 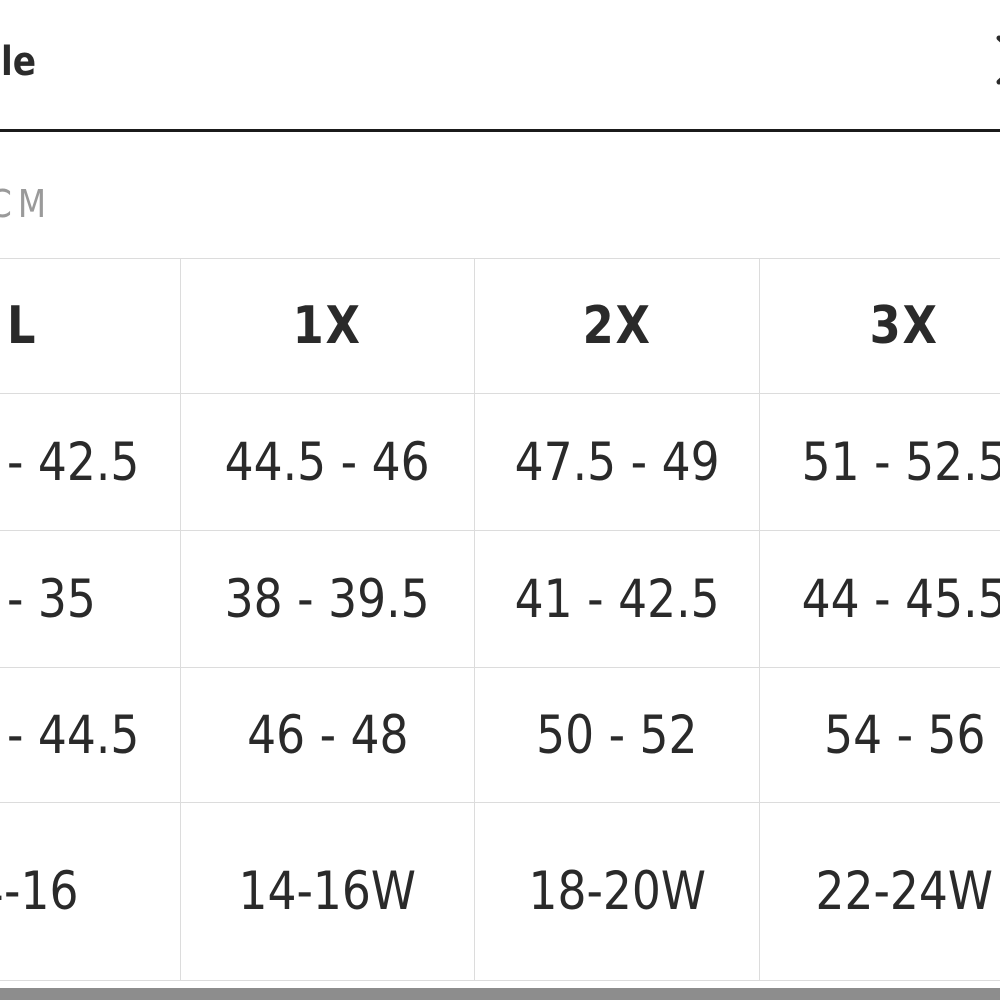 I want to click on table-cell: 47.5 - 49, so click(x=617, y=462).